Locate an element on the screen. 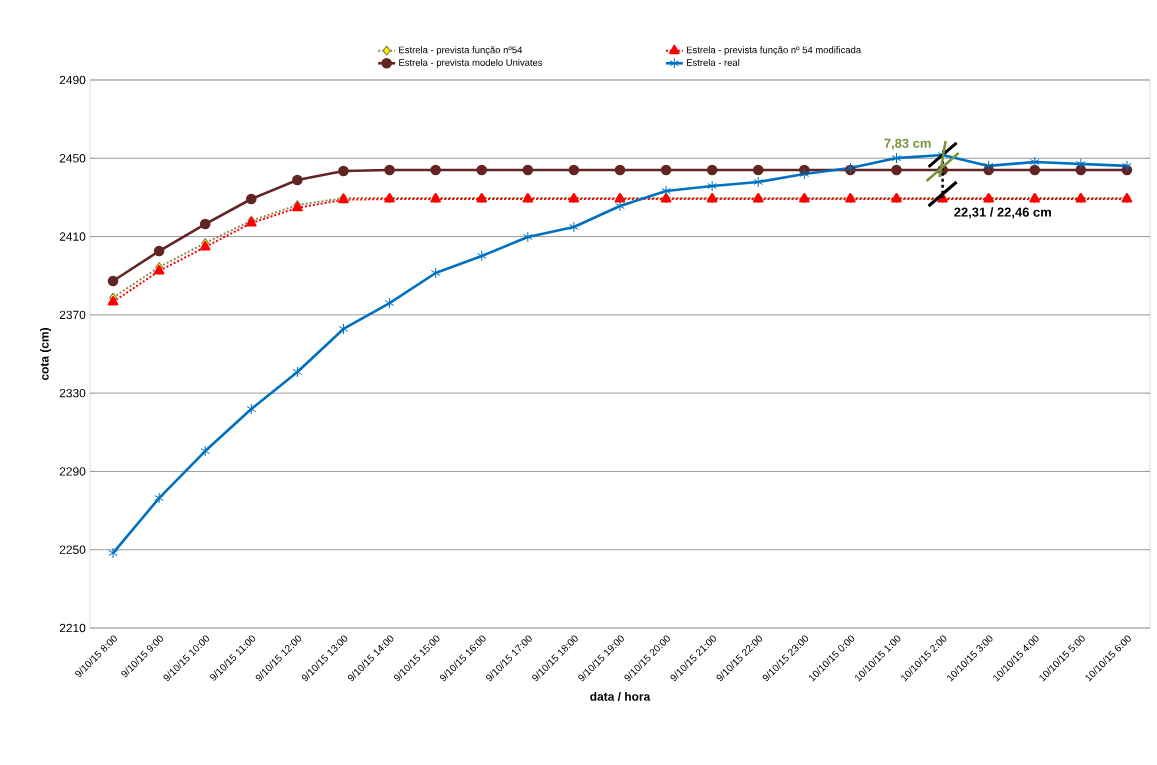 This screenshot has width=1157, height=765. annotation: 7,83 cm is located at coordinates (907, 144).